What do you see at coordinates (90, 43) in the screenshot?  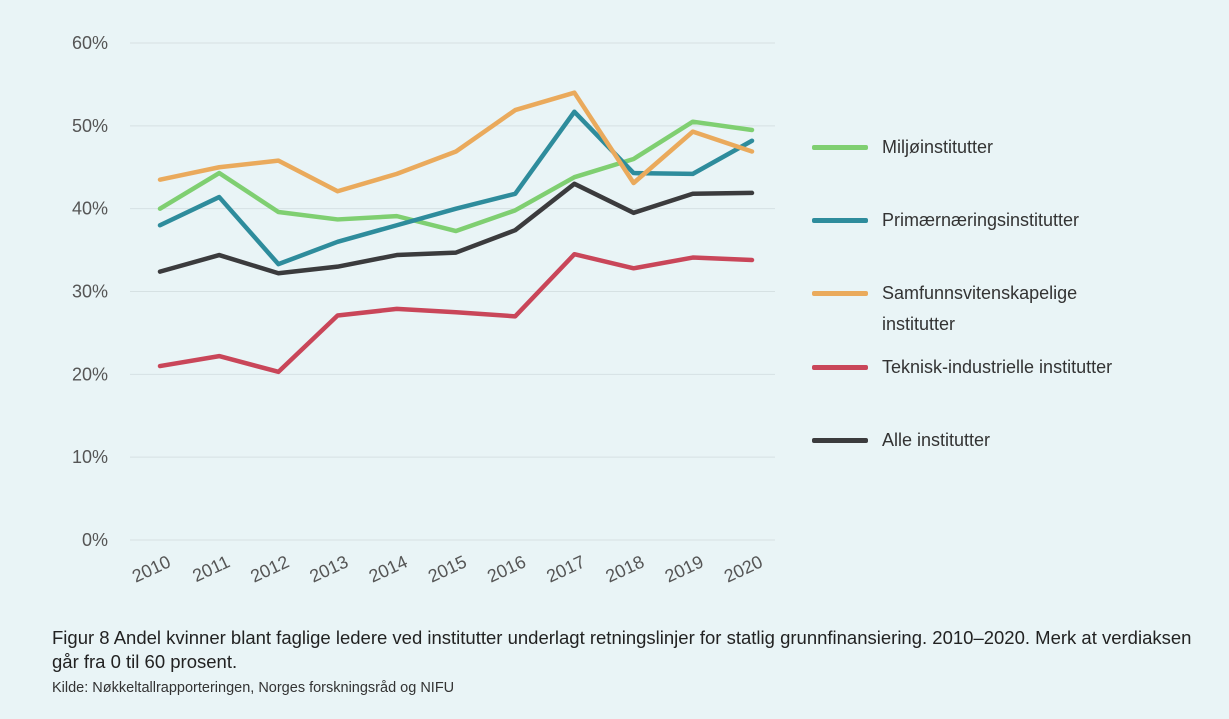 I see `y-tick-label: 60%` at bounding box center [90, 43].